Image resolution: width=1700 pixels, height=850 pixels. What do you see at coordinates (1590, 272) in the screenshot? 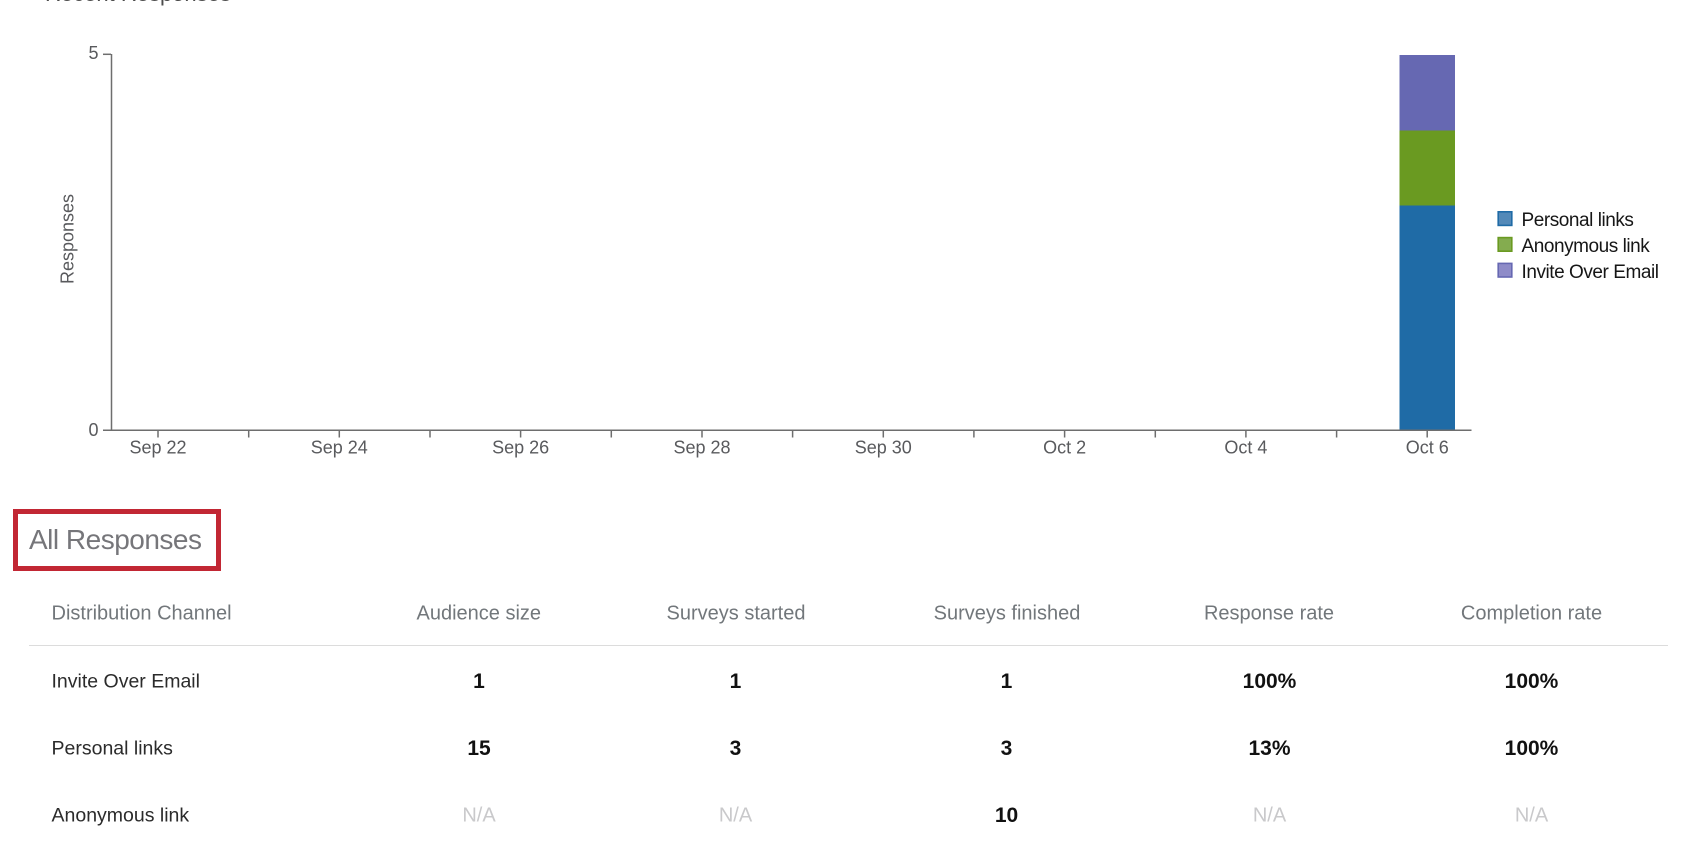
I see `svg-text: Invite Over Email` at bounding box center [1590, 272].